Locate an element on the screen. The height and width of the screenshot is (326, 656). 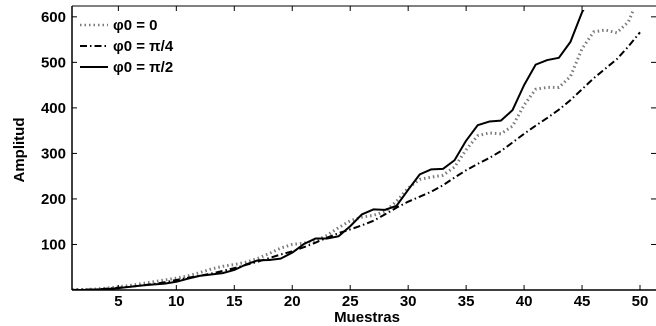
x-tick-label: 50 is located at coordinates (640, 301).